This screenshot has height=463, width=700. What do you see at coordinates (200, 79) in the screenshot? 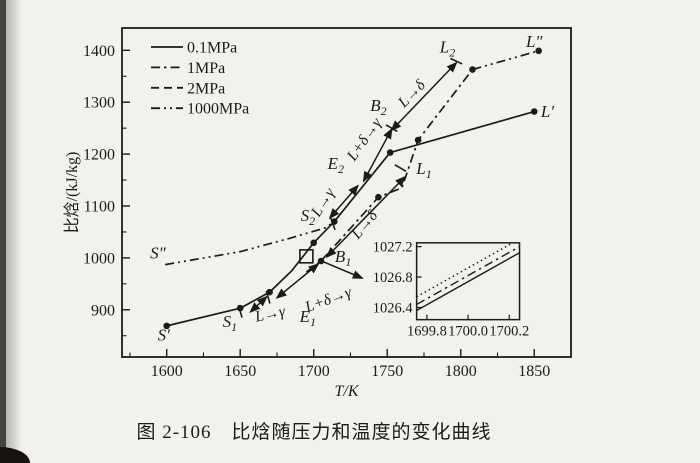
I see `legend: 0.1MPa 1MPa 2MPa 1000MPa` at bounding box center [200, 79].